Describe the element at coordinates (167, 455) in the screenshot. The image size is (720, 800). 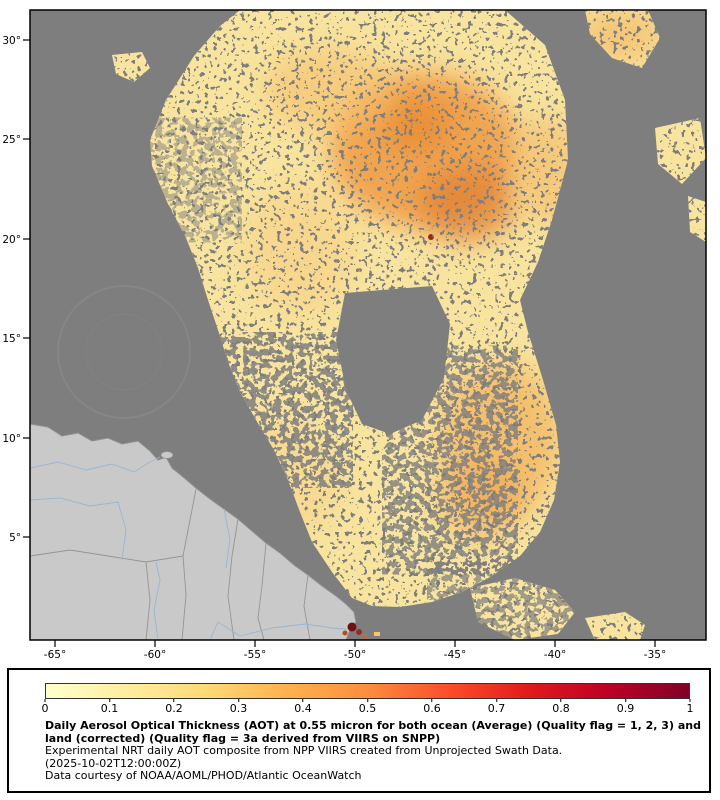
I see `island-trinidad` at that location.